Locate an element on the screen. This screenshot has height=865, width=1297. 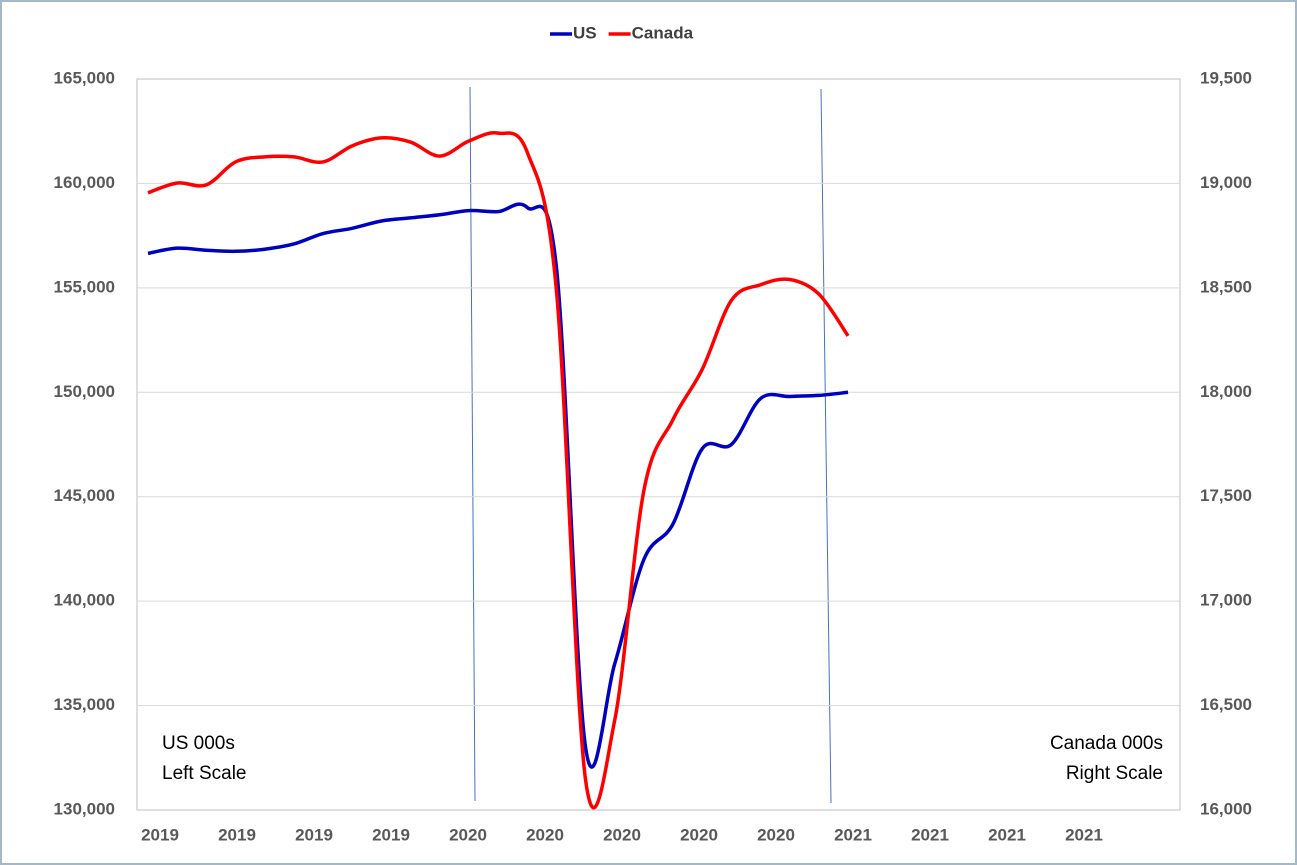
legend-label: Canada is located at coordinates (663, 32).